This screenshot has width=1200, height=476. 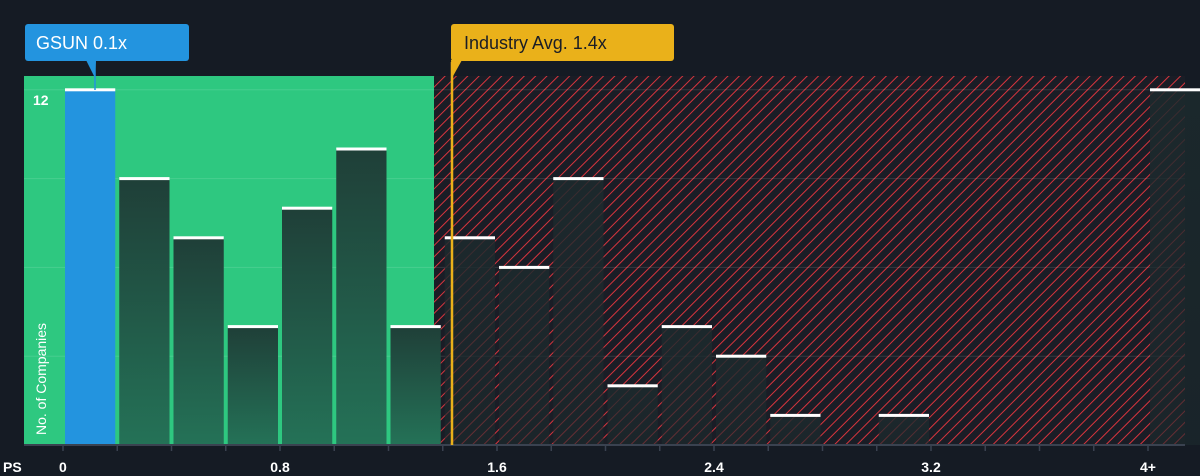 What do you see at coordinates (1148, 467) in the screenshot?
I see `x-tick-label: 4+` at bounding box center [1148, 467].